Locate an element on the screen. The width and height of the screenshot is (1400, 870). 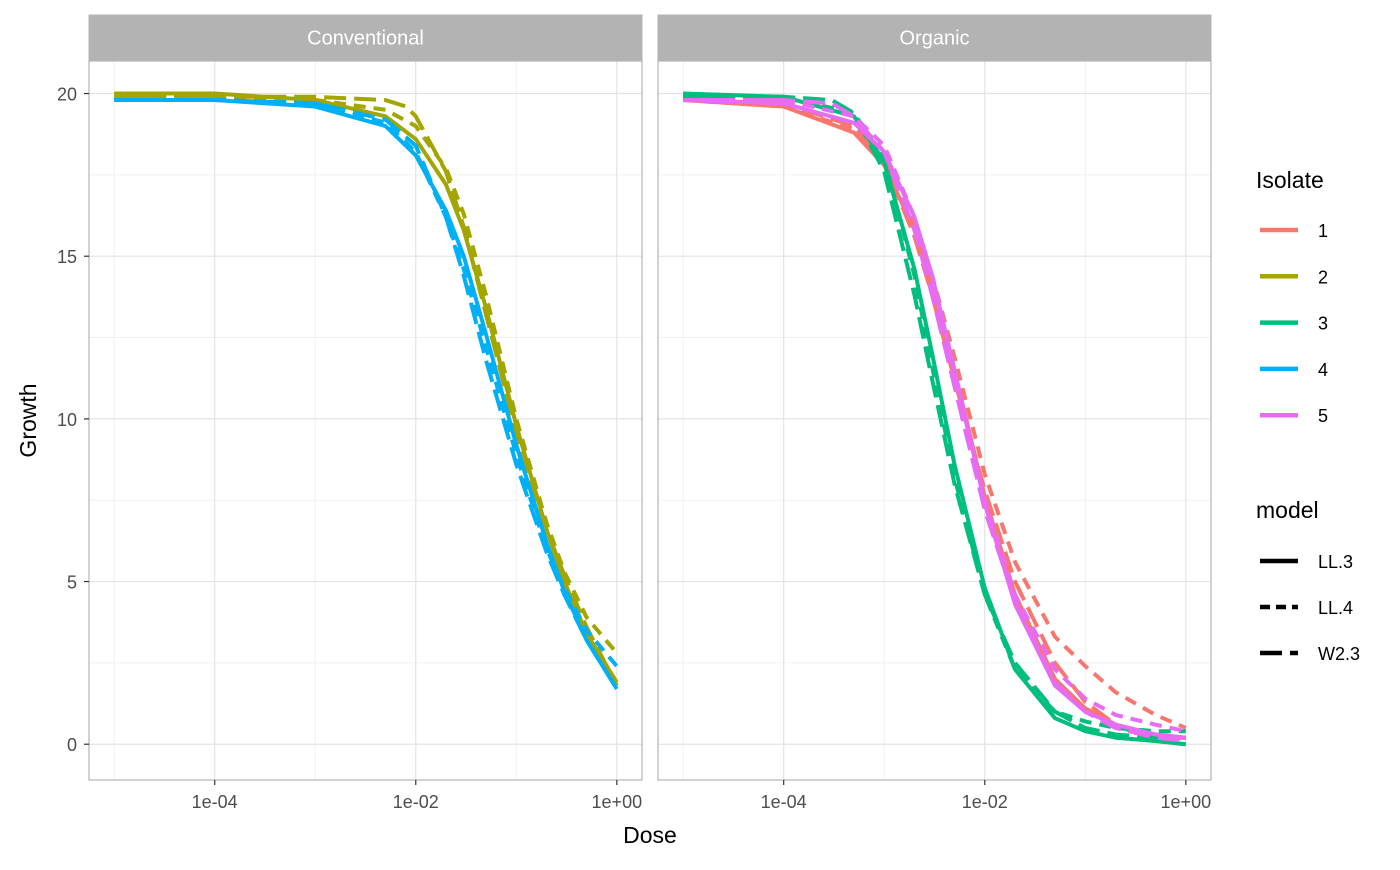
facet-strip-organic is located at coordinates (934, 37).